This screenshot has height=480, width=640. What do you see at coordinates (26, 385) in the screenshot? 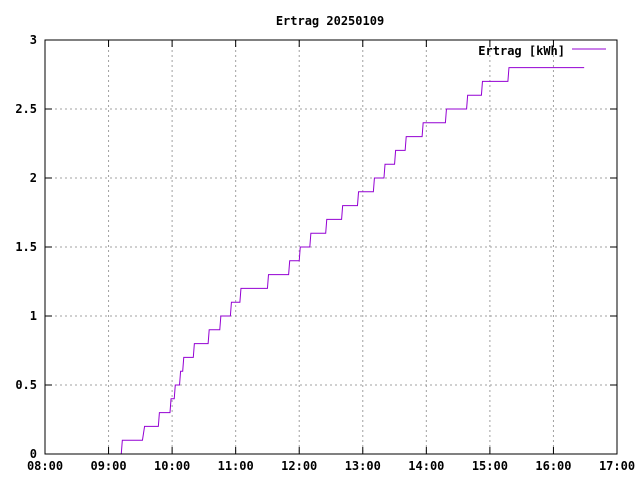
I see `y-tick-label: 0.5` at bounding box center [26, 385].